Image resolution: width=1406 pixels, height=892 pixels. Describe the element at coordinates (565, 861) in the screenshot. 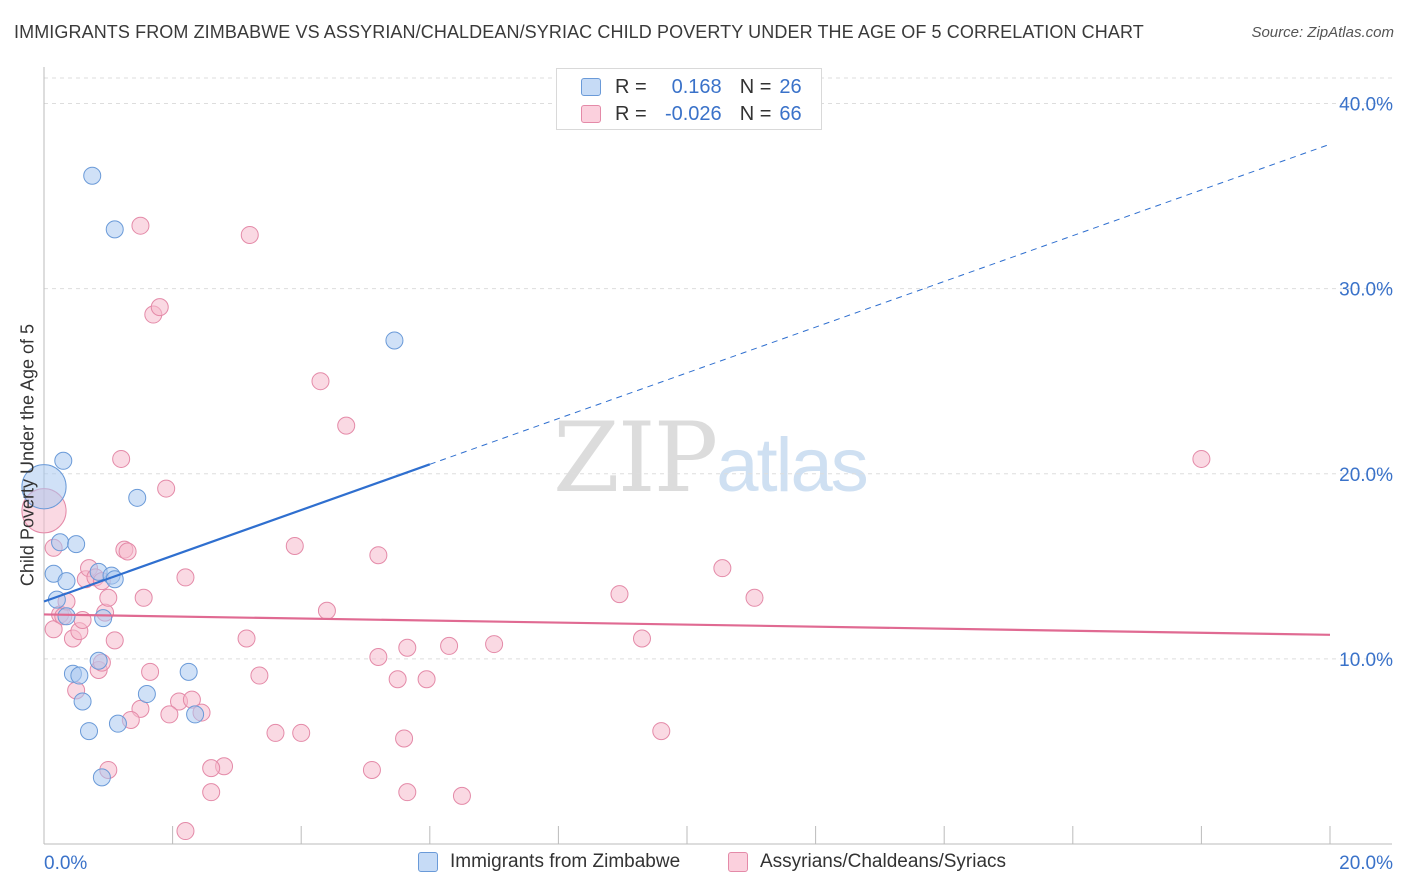

I see `legend-label-zimbabwe: Immigrants from Zimbabwe` at that location.